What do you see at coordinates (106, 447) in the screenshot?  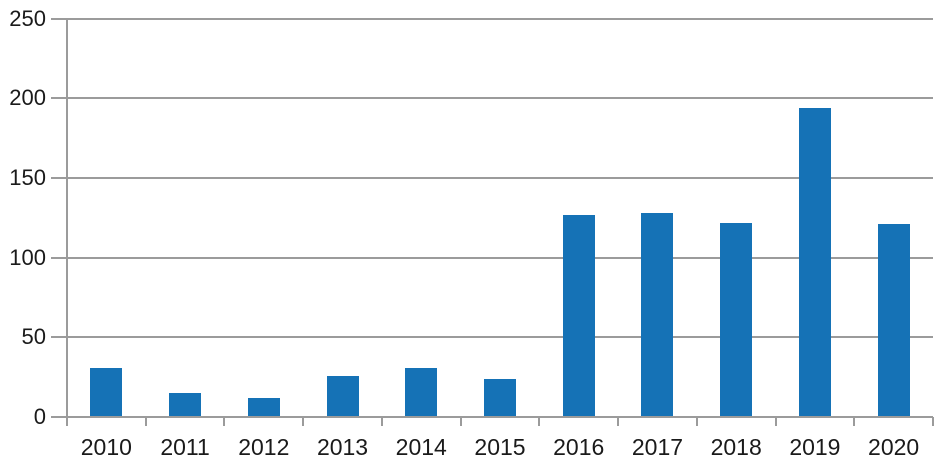 I see `x-axis-tick-label: 2010` at bounding box center [106, 447].